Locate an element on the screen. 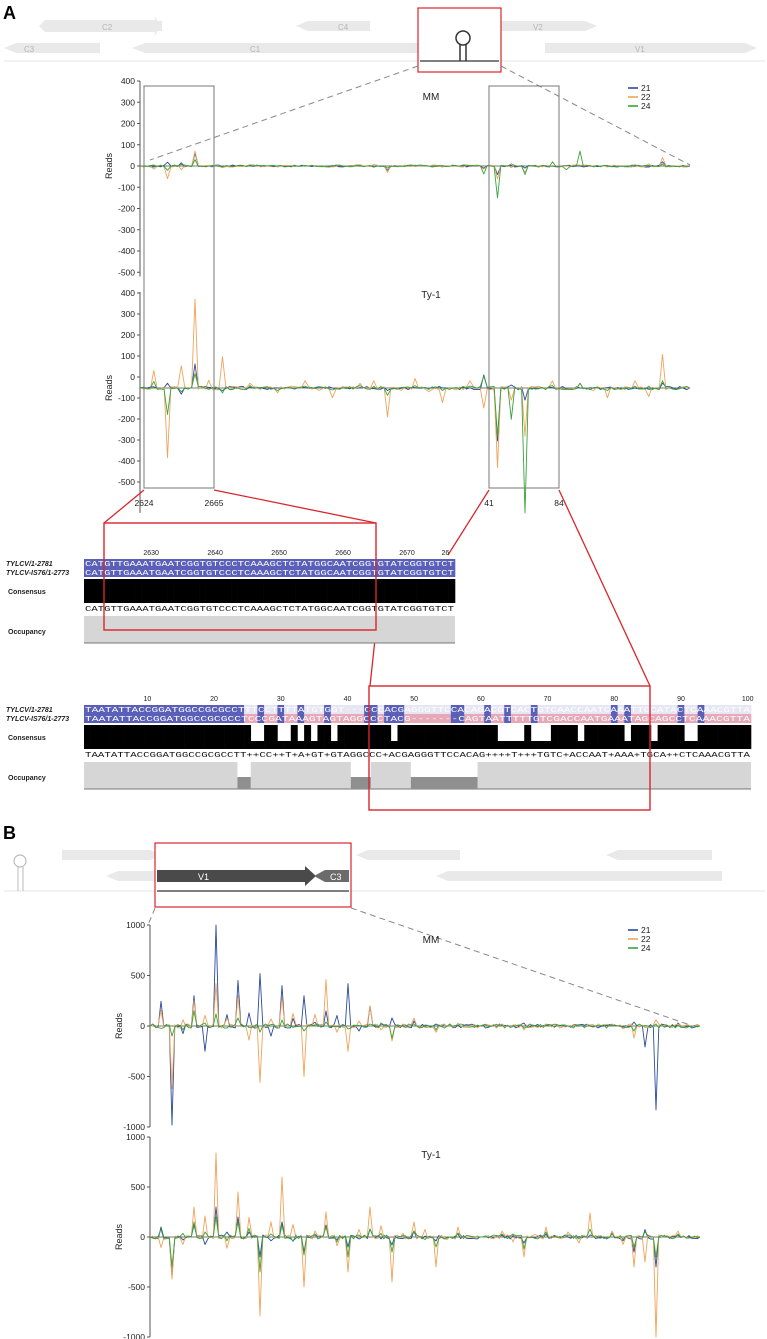  stem-loop-icon is located at coordinates (463, 38).